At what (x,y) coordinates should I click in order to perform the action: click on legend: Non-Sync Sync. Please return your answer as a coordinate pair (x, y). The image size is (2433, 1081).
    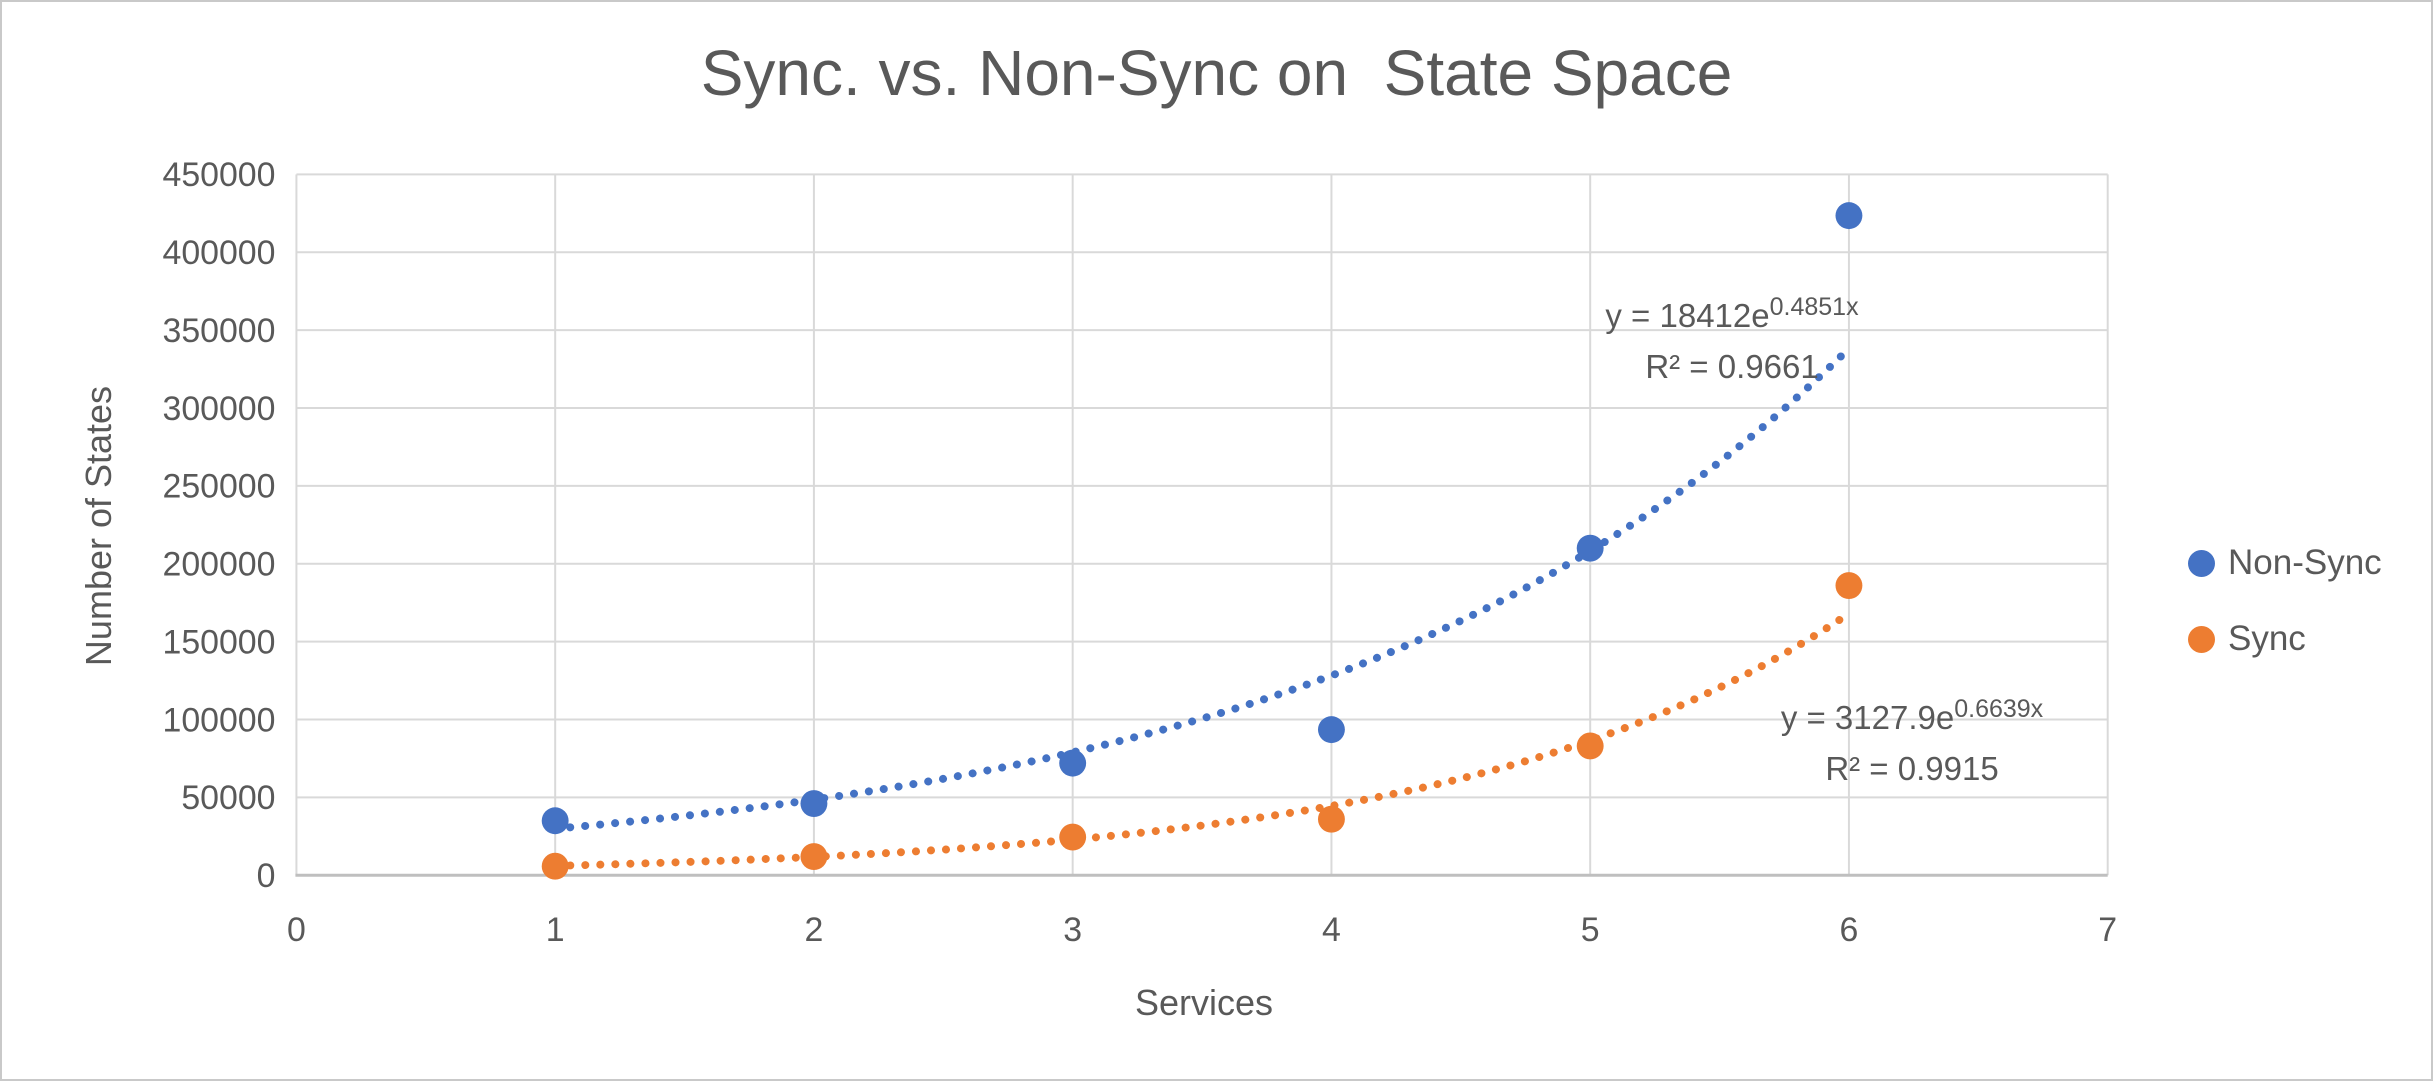
    Looking at the image, I should click on (2285, 612).